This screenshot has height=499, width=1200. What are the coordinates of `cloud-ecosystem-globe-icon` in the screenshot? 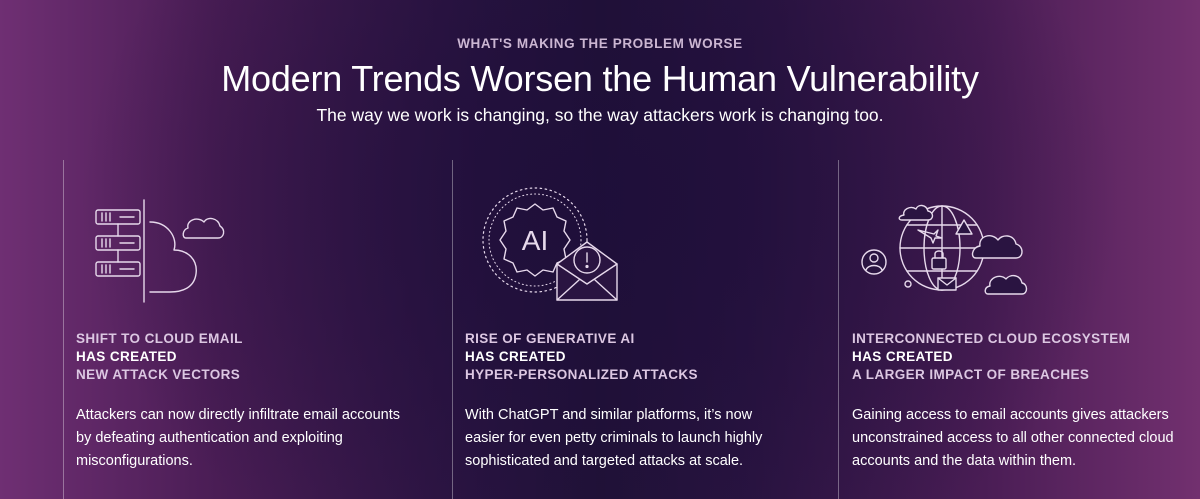 It's located at (952, 245).